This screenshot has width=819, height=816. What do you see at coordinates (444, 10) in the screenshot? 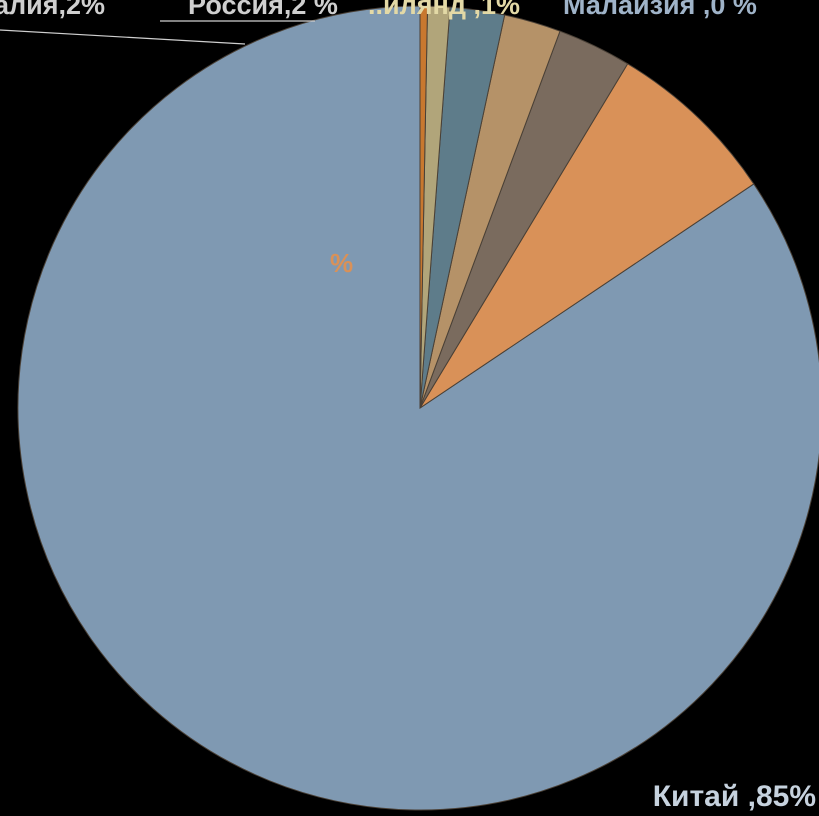
I see `data-label-thailand: ..илянд ,1%` at bounding box center [444, 10].